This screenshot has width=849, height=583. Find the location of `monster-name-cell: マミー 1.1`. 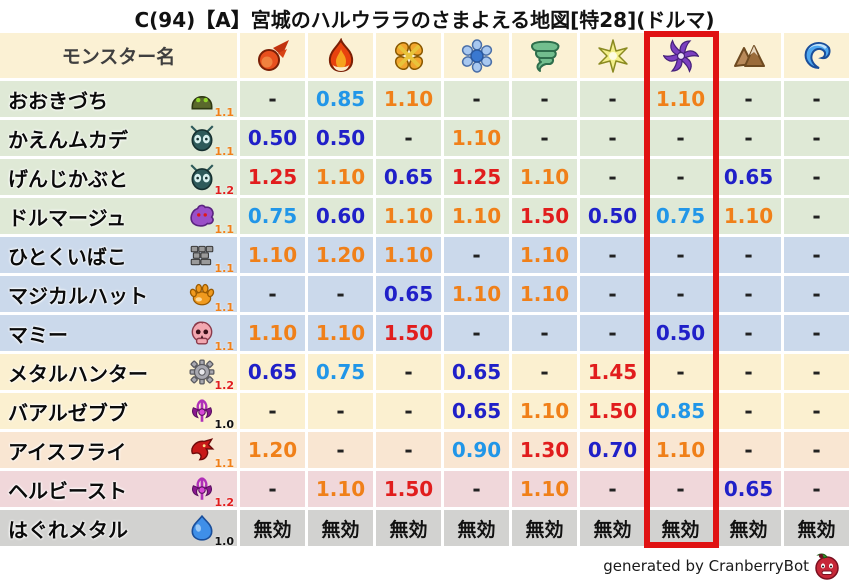

monster-name-cell: マミー 1.1 is located at coordinates (118, 334).